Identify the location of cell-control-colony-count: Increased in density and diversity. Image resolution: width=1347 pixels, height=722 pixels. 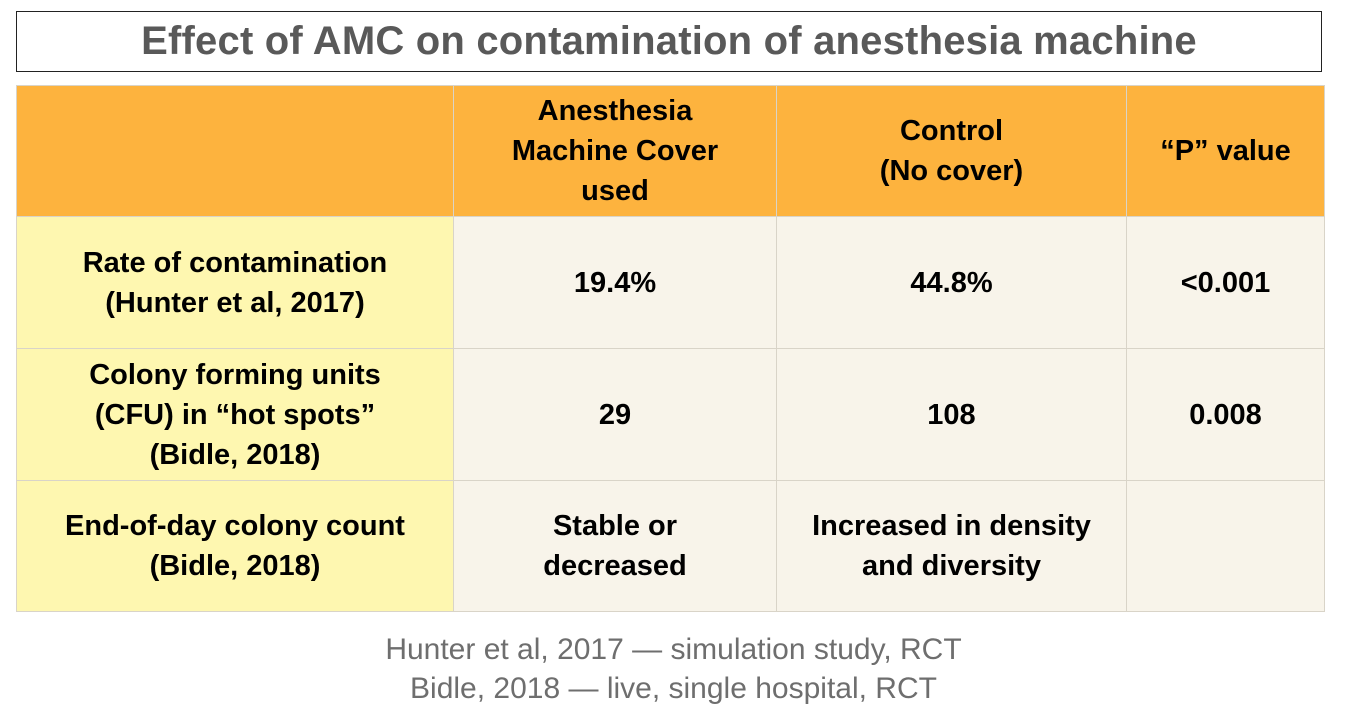
(951, 546).